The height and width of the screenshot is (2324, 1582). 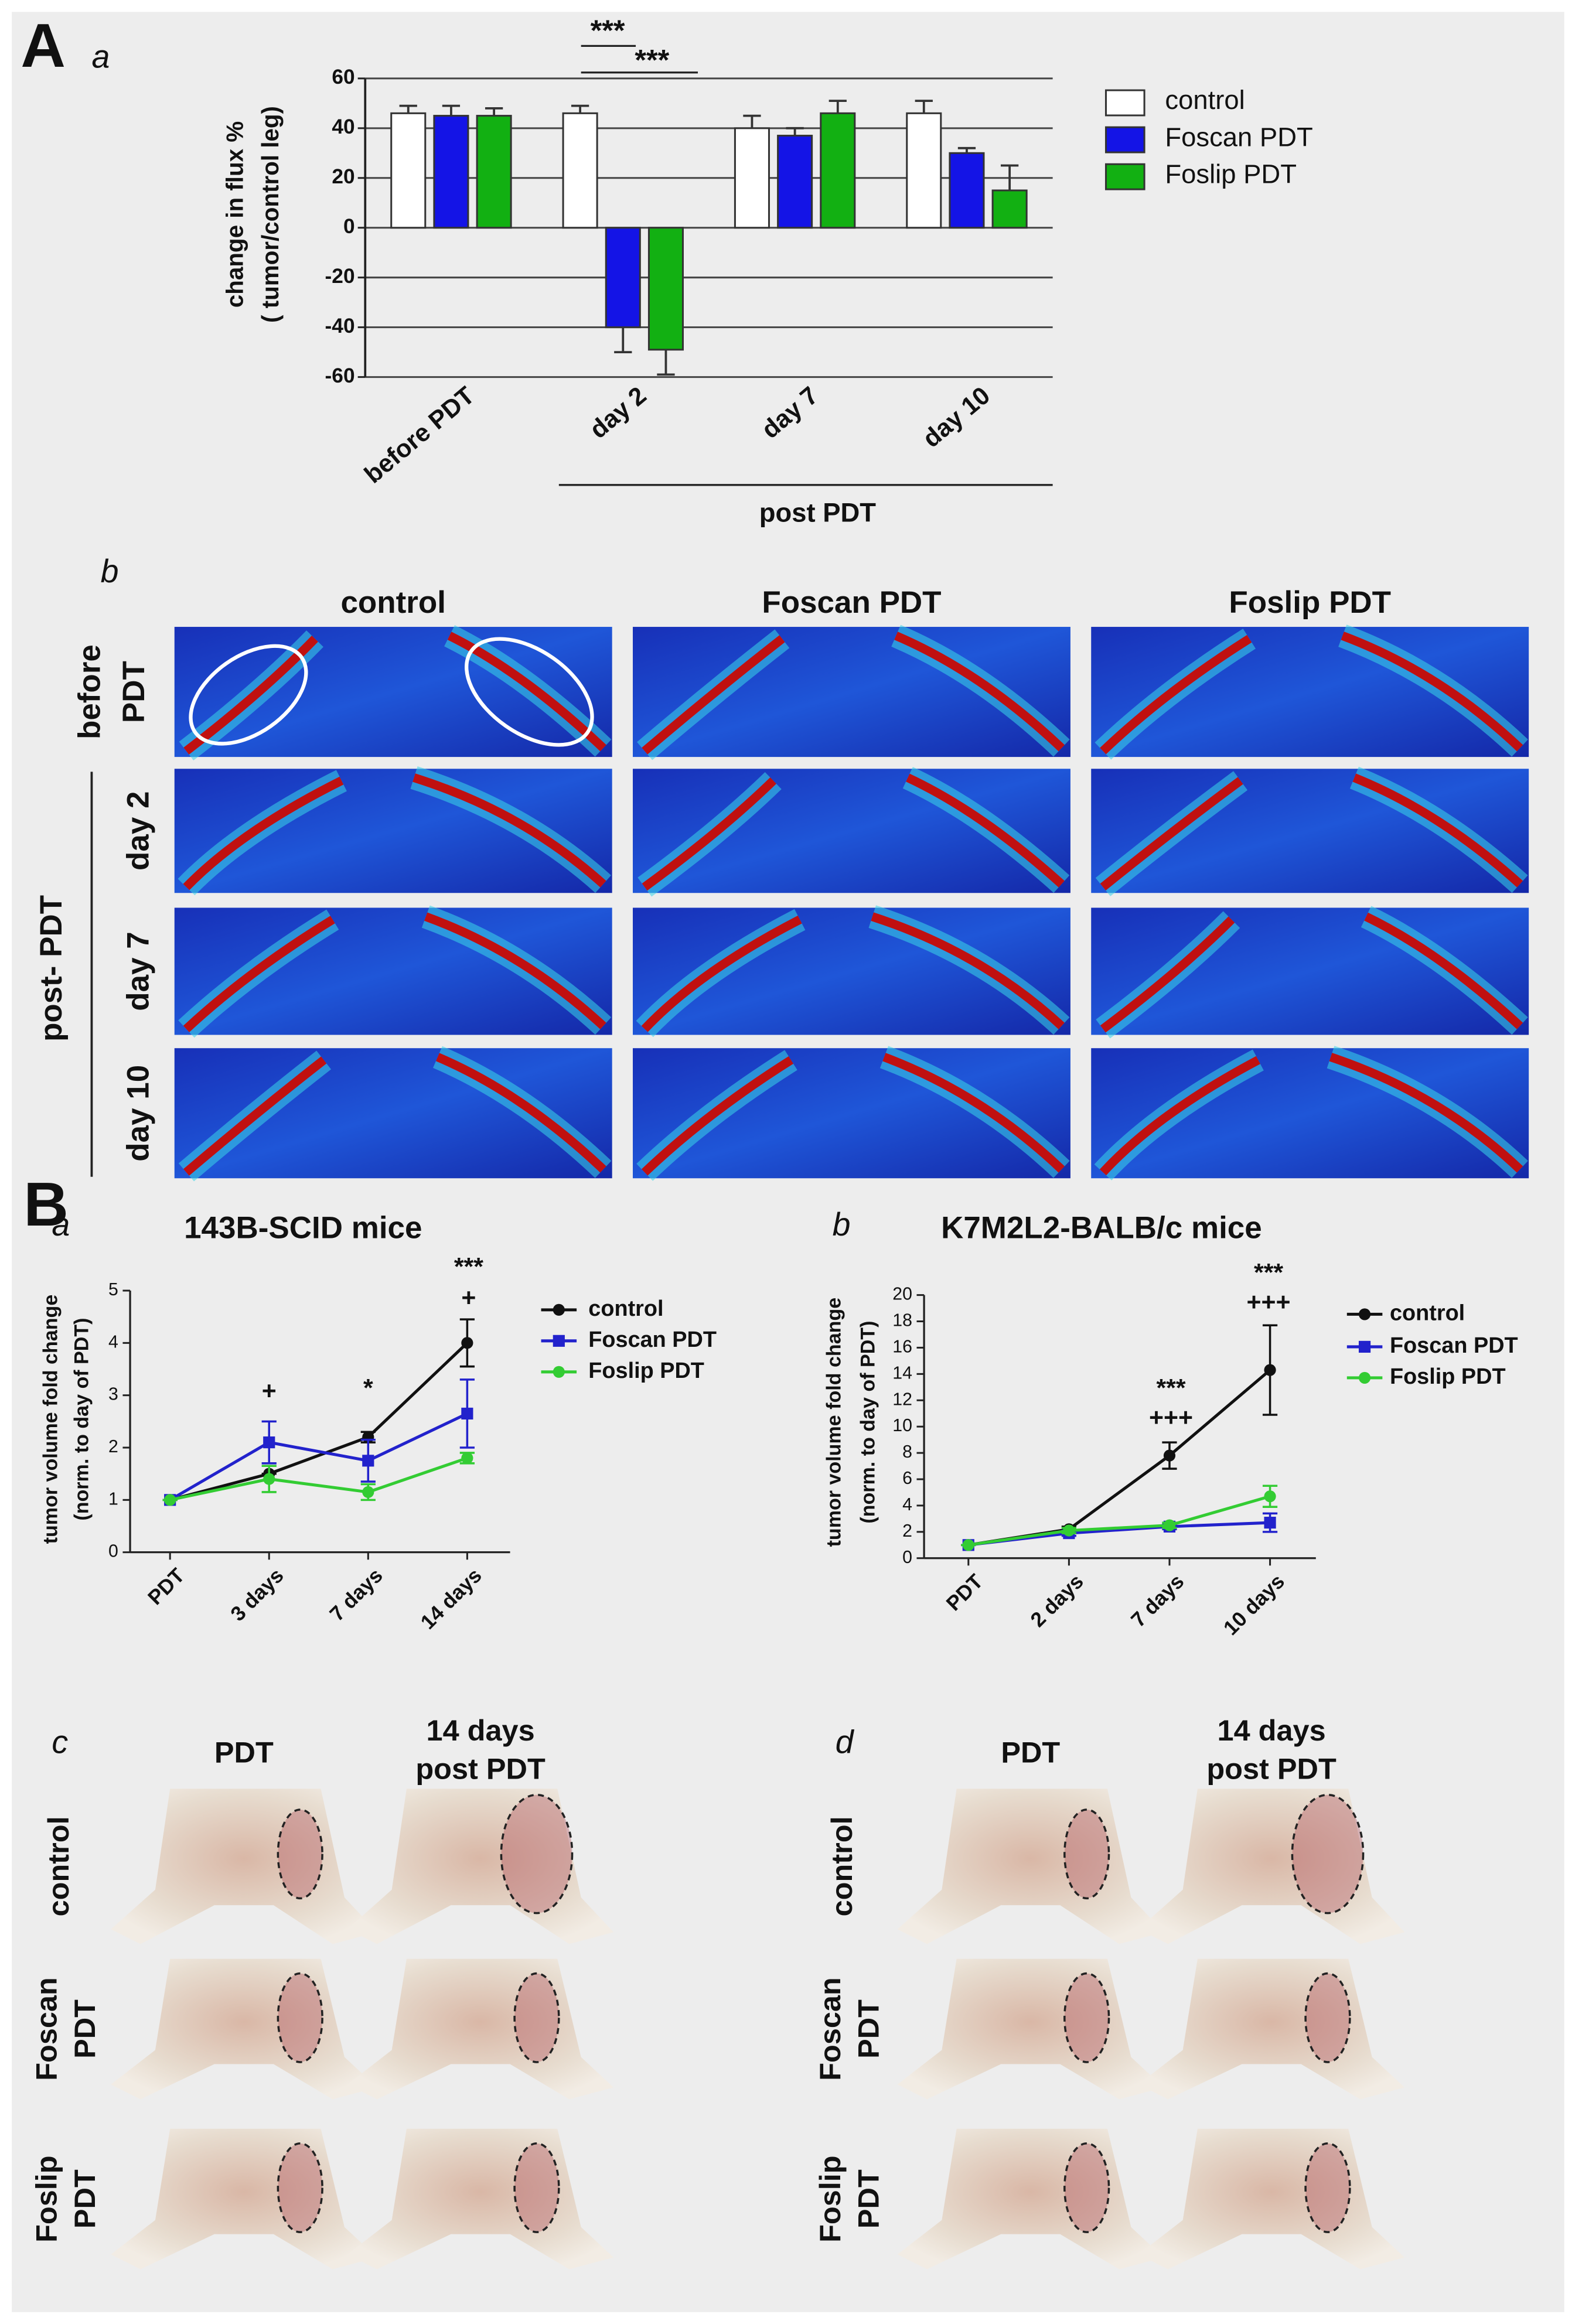 What do you see at coordinates (51, 968) in the screenshot?
I see `row-group-label: post- PDT` at bounding box center [51, 968].